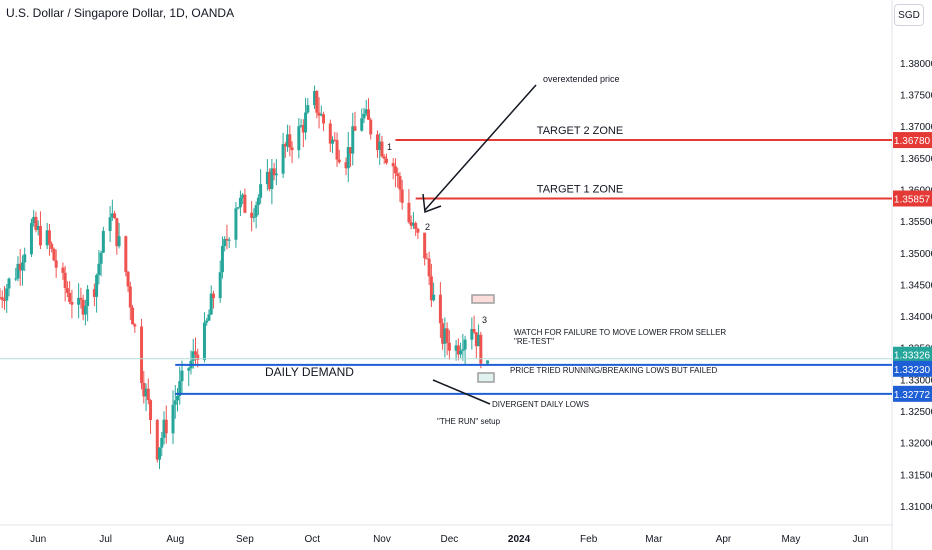 Image resolution: width=932 pixels, height=550 pixels. Describe the element at coordinates (540, 404) in the screenshot. I see `divergent-label: DIVERGENT DAILY LOWS` at that location.